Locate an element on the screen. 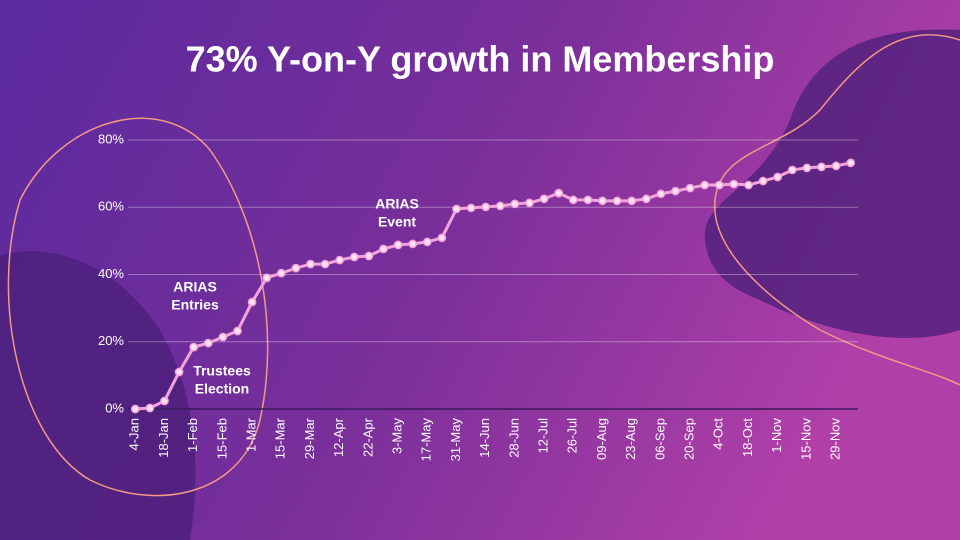  x-tick-label: 15-Feb is located at coordinates (221, 438).